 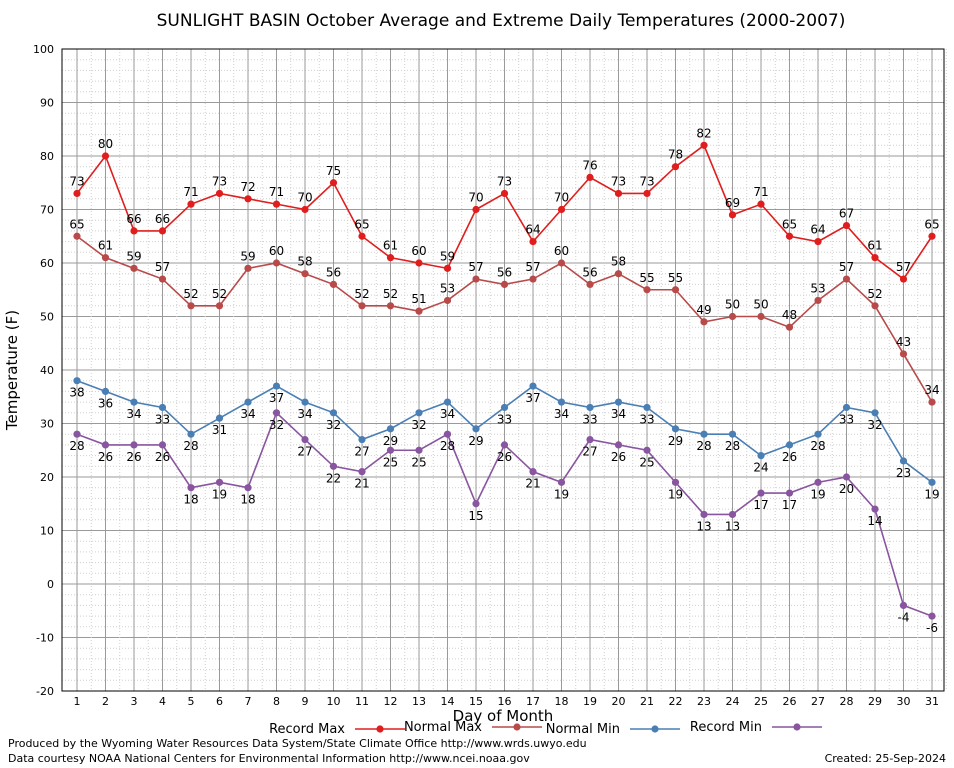 I want to click on x-tick-label: 20, so click(x=619, y=701).